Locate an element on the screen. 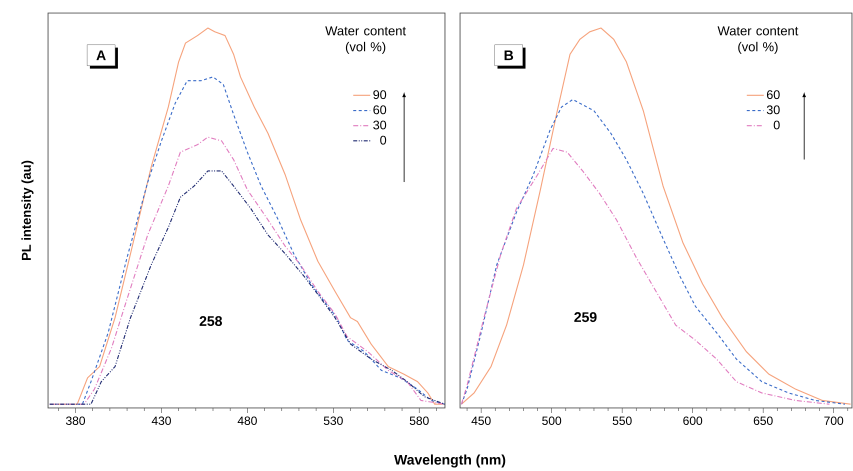 This screenshot has height=471, width=853. x-tick-label: 500 is located at coordinates (552, 420).